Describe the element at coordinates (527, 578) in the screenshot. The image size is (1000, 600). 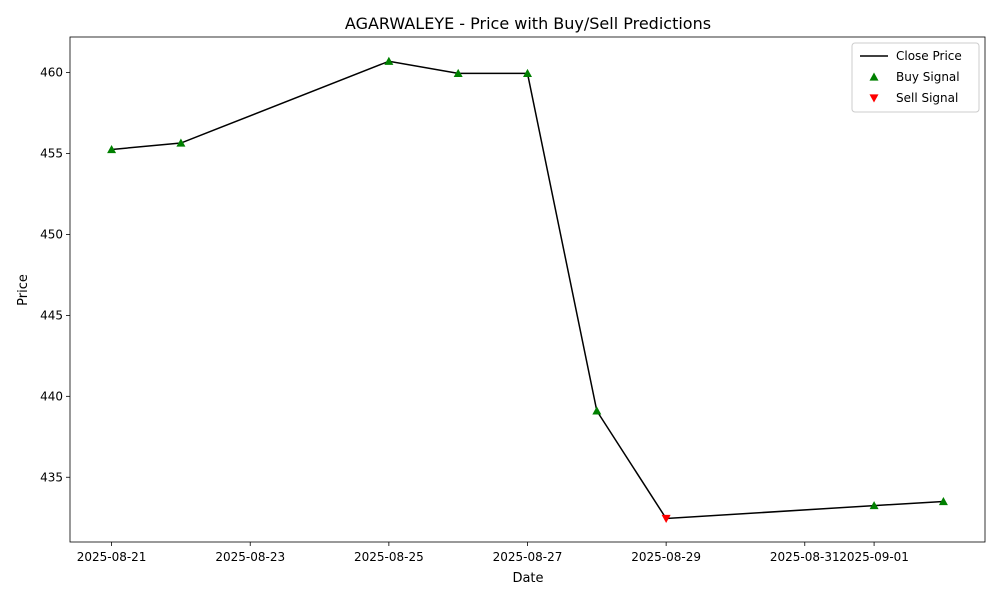
I see `x-axis-label: Date` at that location.